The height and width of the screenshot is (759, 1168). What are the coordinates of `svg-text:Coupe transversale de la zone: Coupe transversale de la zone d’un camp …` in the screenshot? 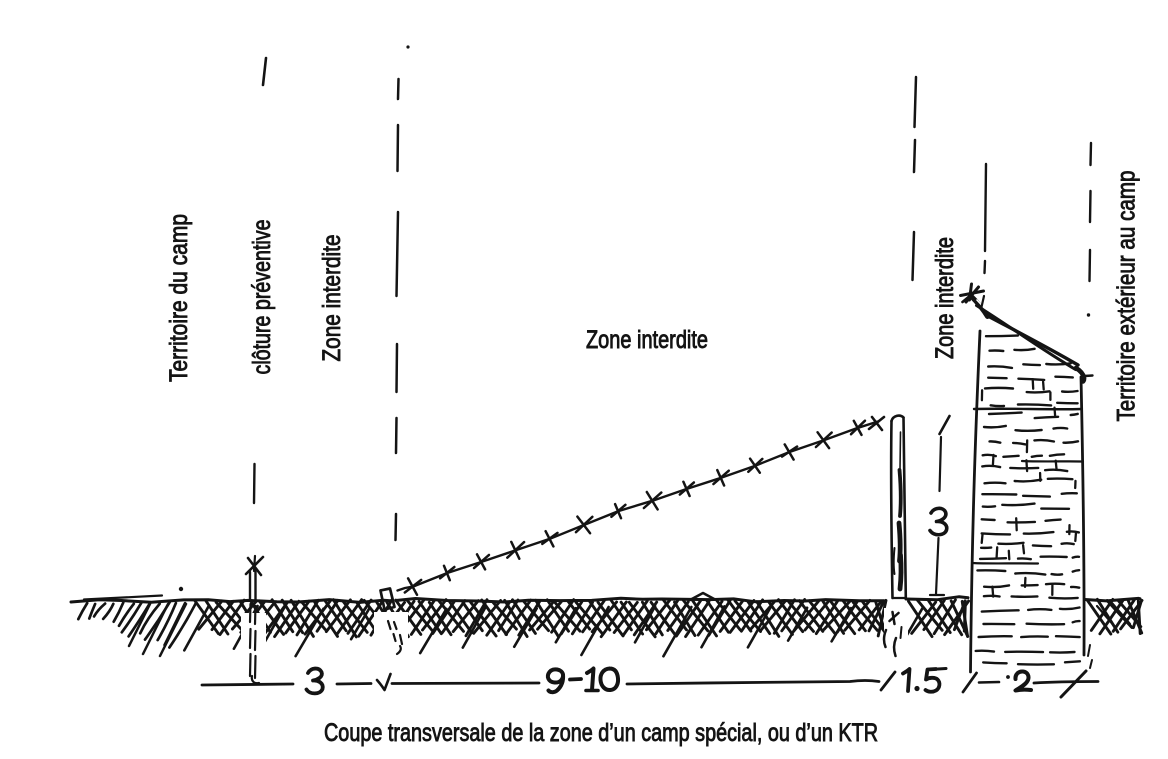 It's located at (601, 733).